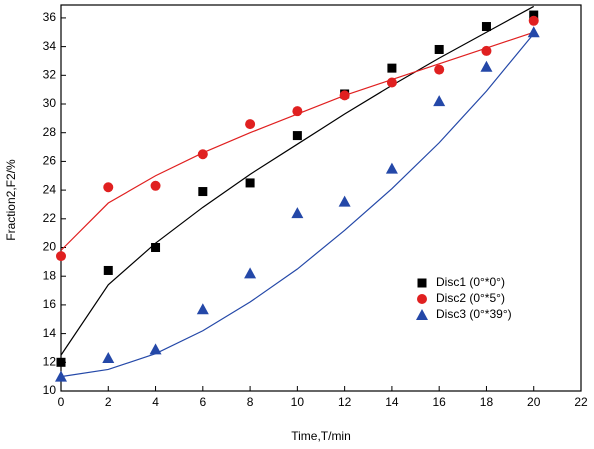  What do you see at coordinates (50, 304) in the screenshot?
I see `y-tick-label: 16` at bounding box center [50, 304].